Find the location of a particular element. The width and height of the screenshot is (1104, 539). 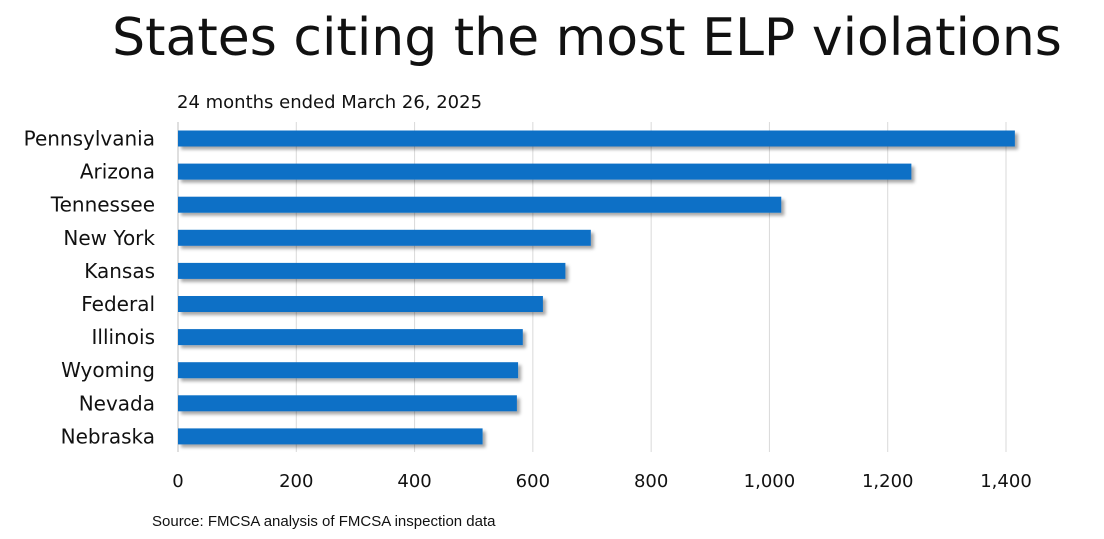

x-tick-label: 600 is located at coordinates (533, 481).